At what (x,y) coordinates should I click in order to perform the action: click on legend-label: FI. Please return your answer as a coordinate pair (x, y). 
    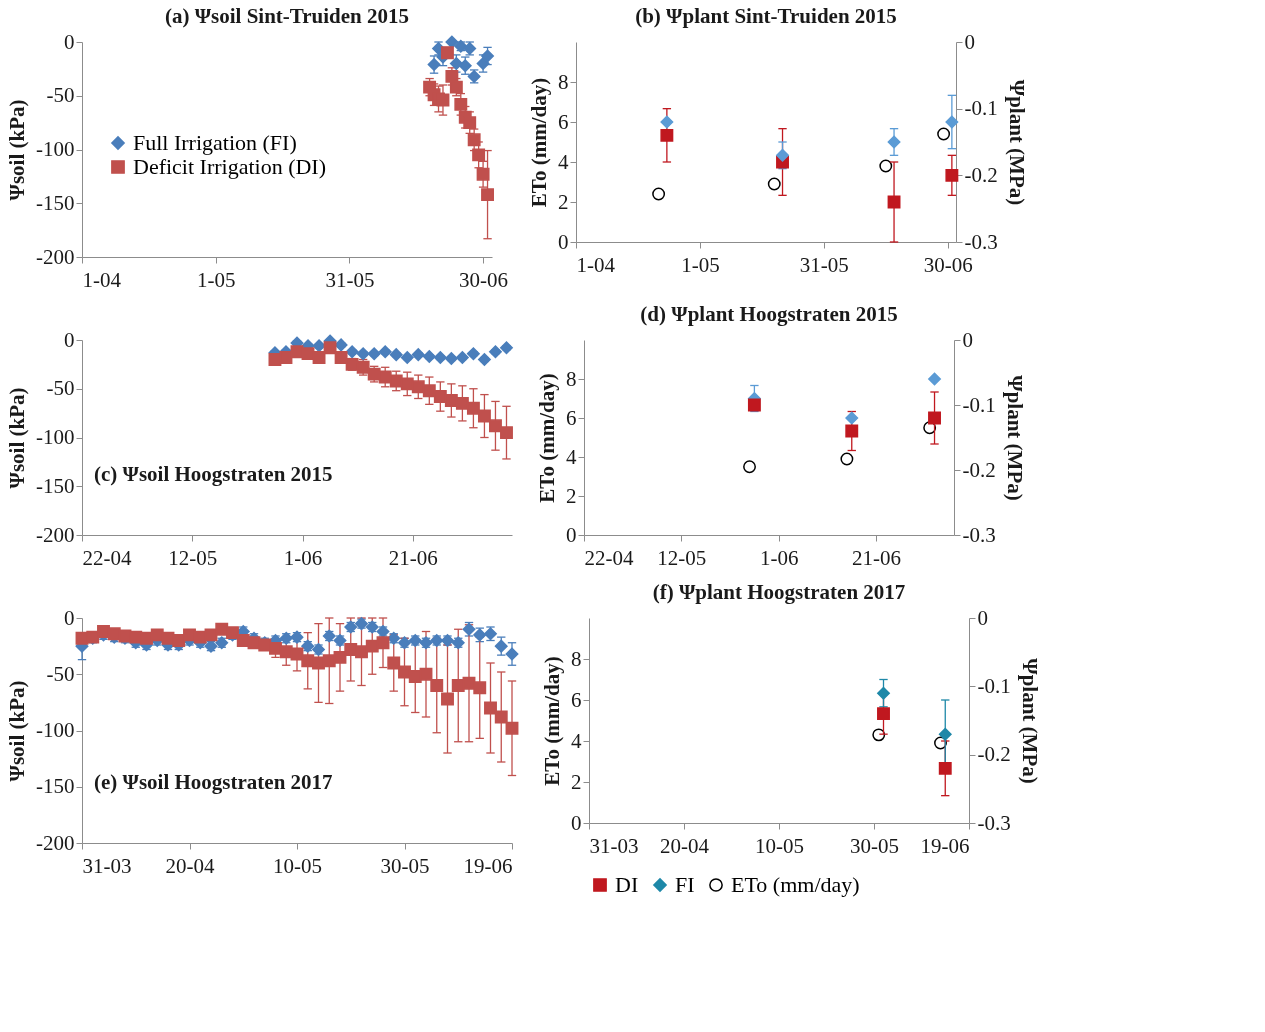
    Looking at the image, I should click on (685, 884).